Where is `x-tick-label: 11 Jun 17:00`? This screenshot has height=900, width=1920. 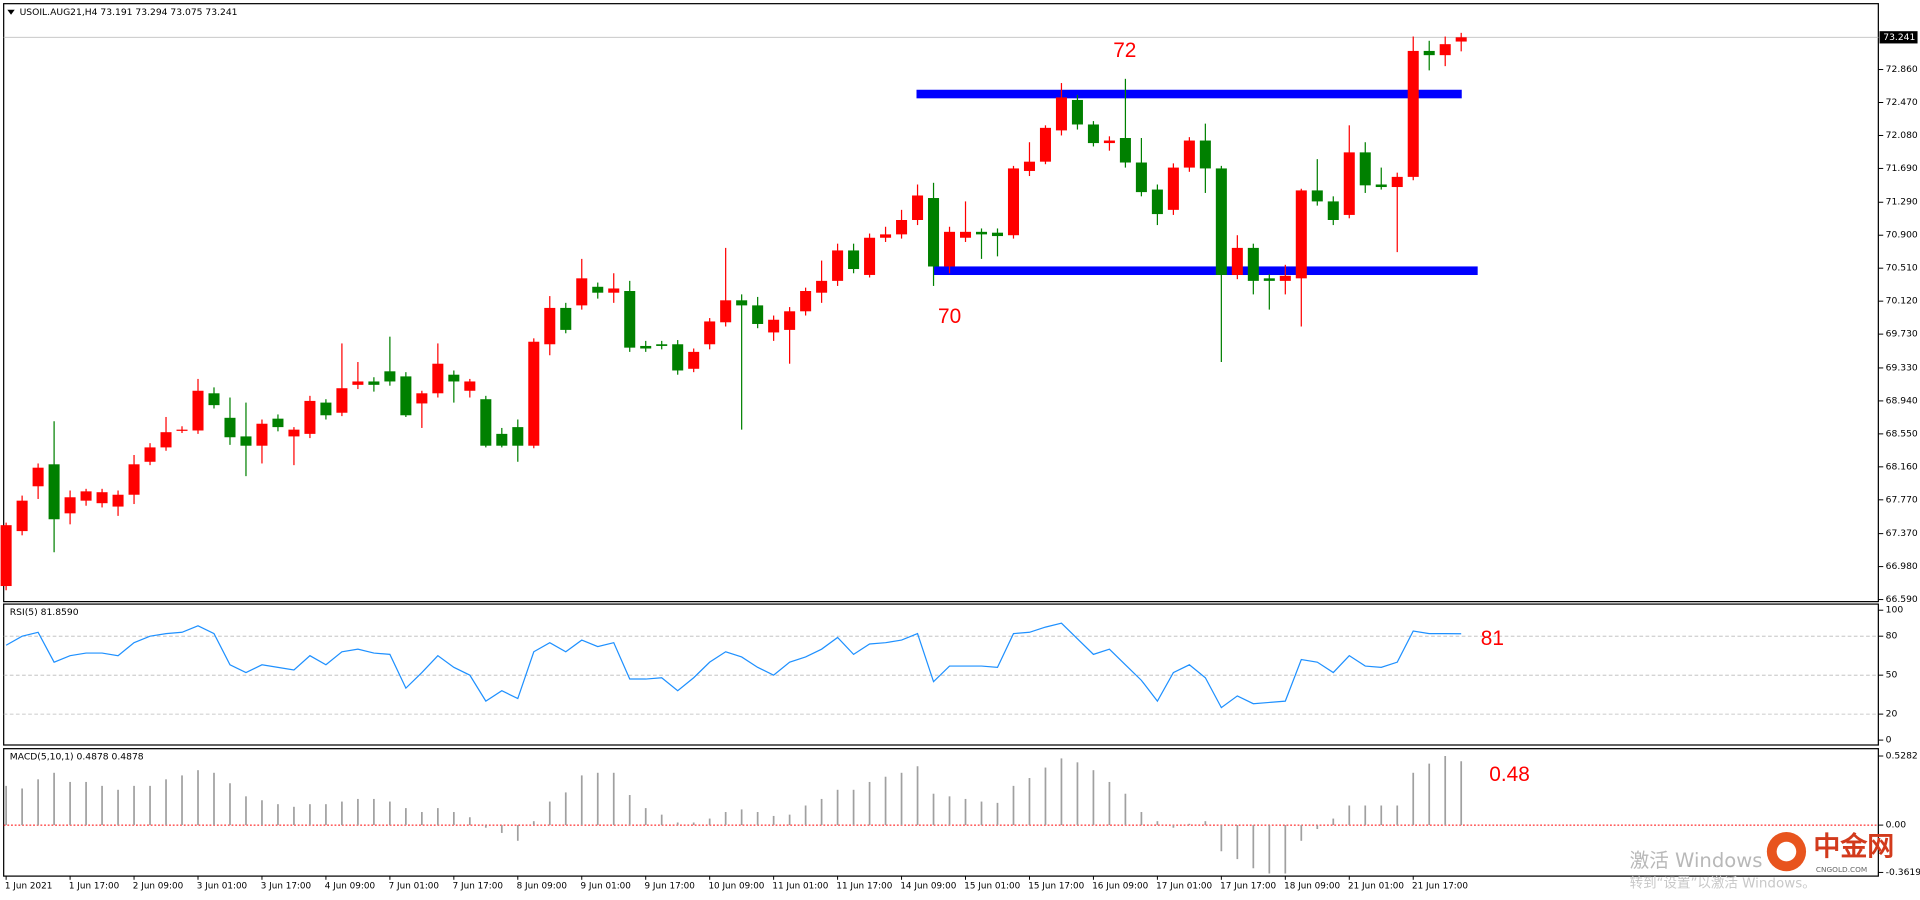 x-tick-label: 11 Jun 17:00 is located at coordinates (864, 886).